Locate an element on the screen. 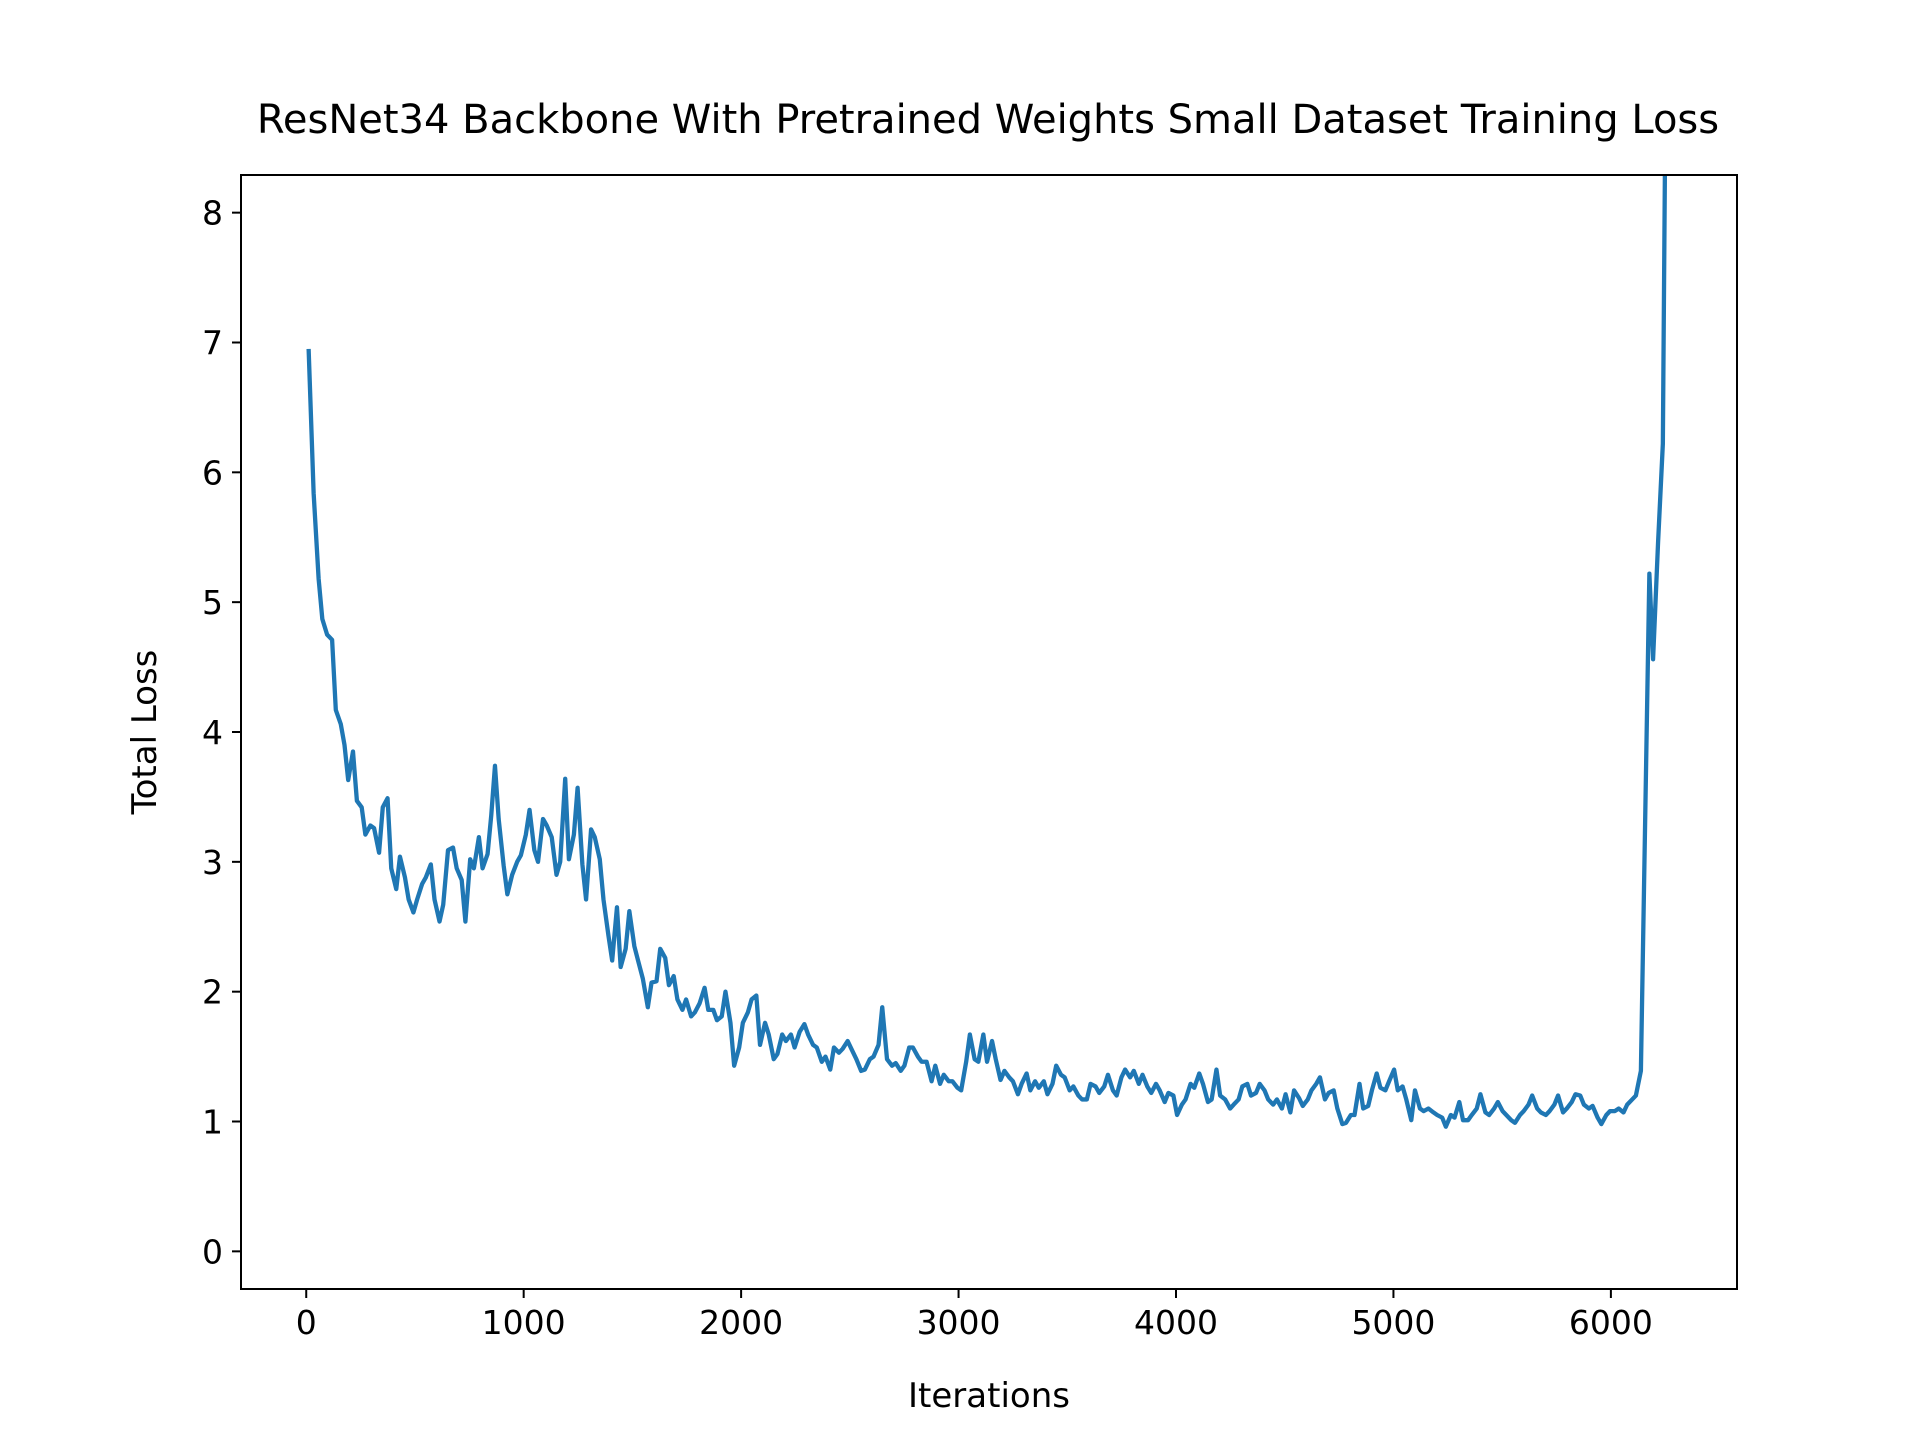 Image resolution: width=1920 pixels, height=1440 pixels. y-tick-label: 0 is located at coordinates (212, 1251).